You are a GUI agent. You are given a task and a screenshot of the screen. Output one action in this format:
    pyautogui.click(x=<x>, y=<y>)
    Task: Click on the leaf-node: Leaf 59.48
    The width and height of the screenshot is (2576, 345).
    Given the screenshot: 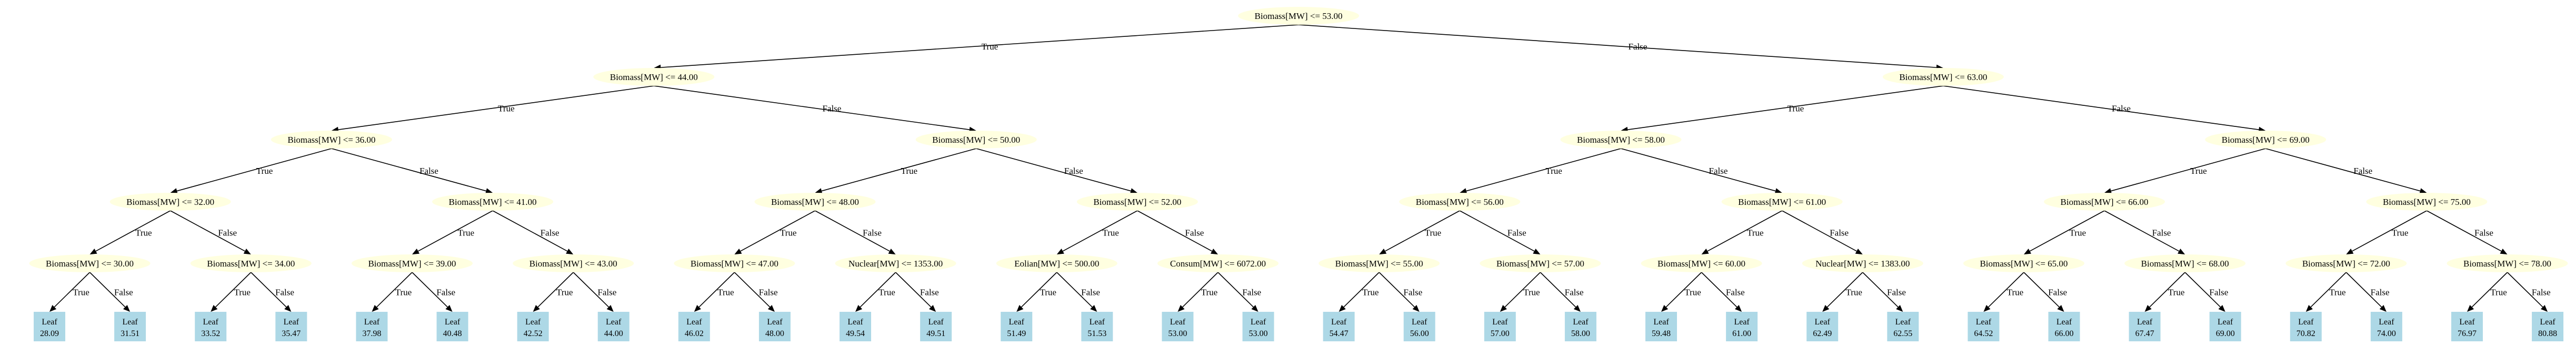 What is the action you would take?
    pyautogui.click(x=1661, y=326)
    